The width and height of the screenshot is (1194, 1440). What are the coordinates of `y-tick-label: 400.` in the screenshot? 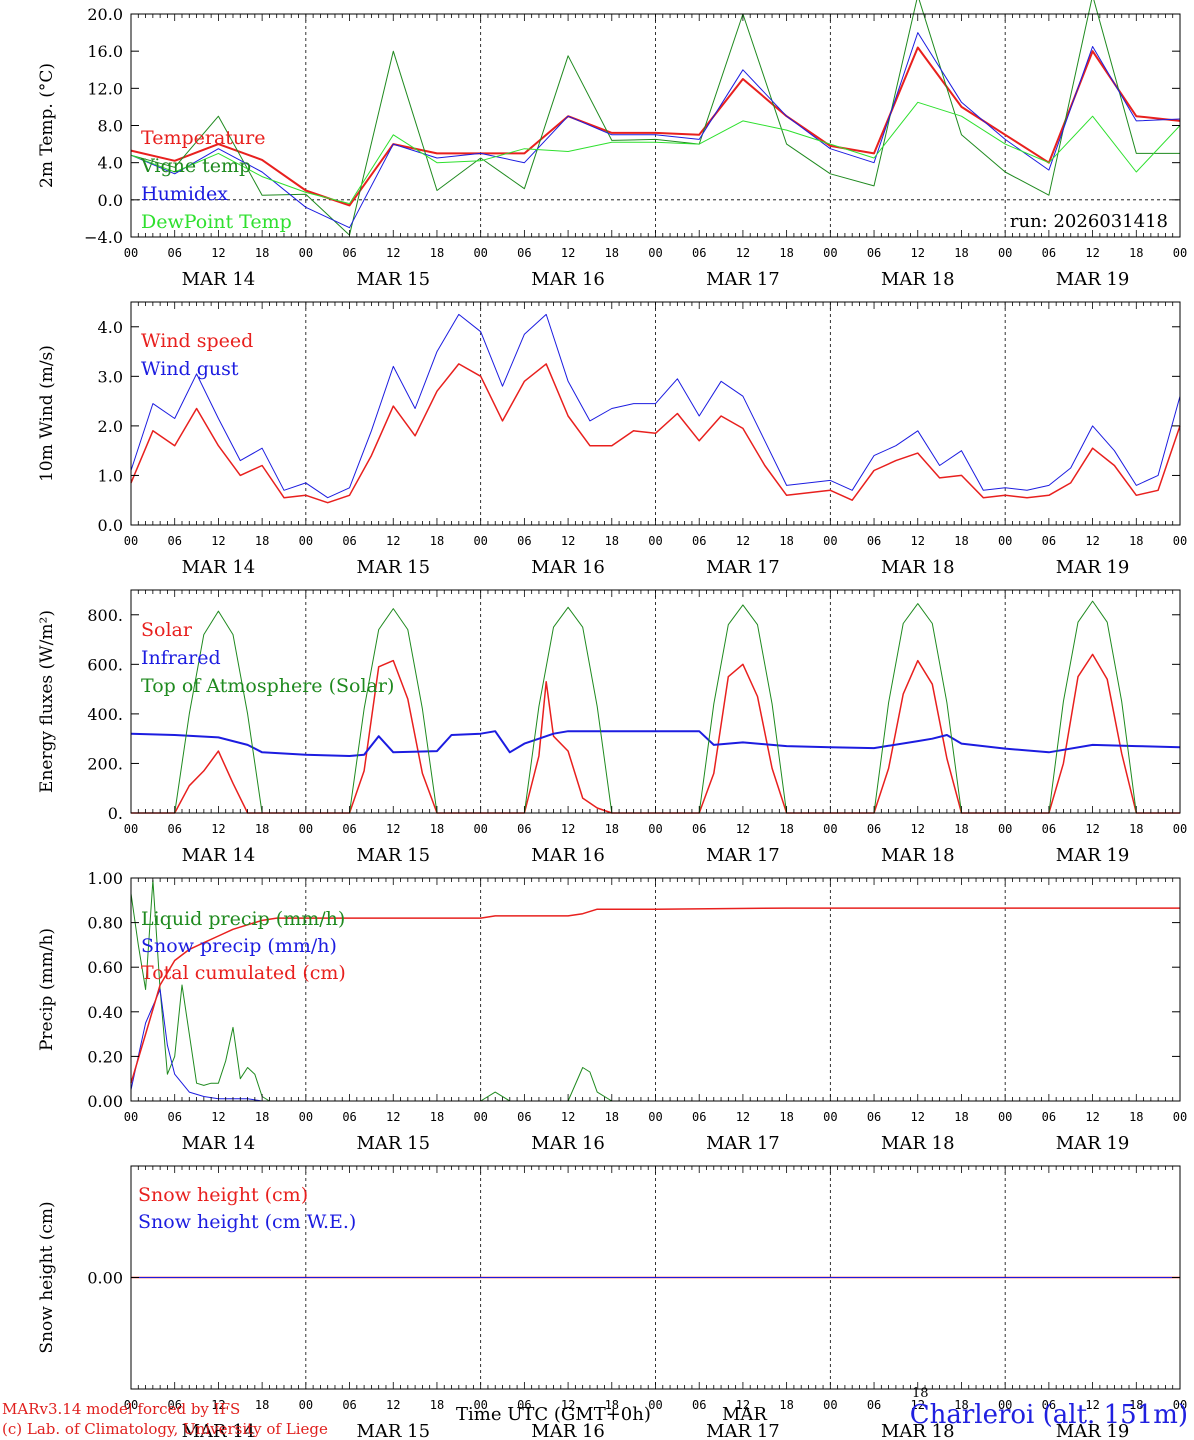 It's located at (105, 714).